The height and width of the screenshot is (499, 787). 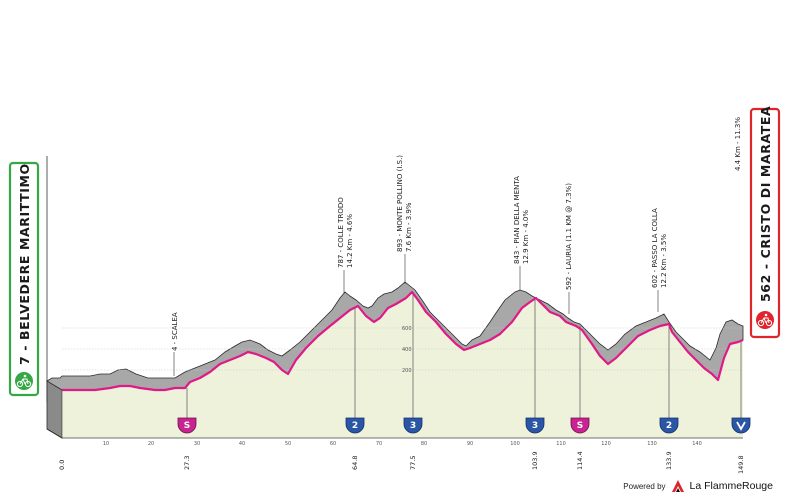 I want to click on finish-marker-icon, so click(x=741, y=425).